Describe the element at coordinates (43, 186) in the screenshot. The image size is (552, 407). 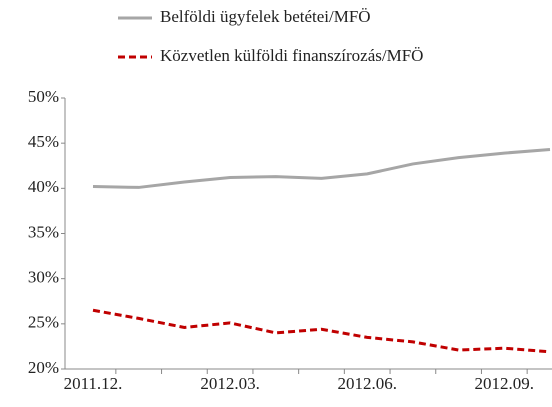
I see `y-tick-label: 40%` at that location.